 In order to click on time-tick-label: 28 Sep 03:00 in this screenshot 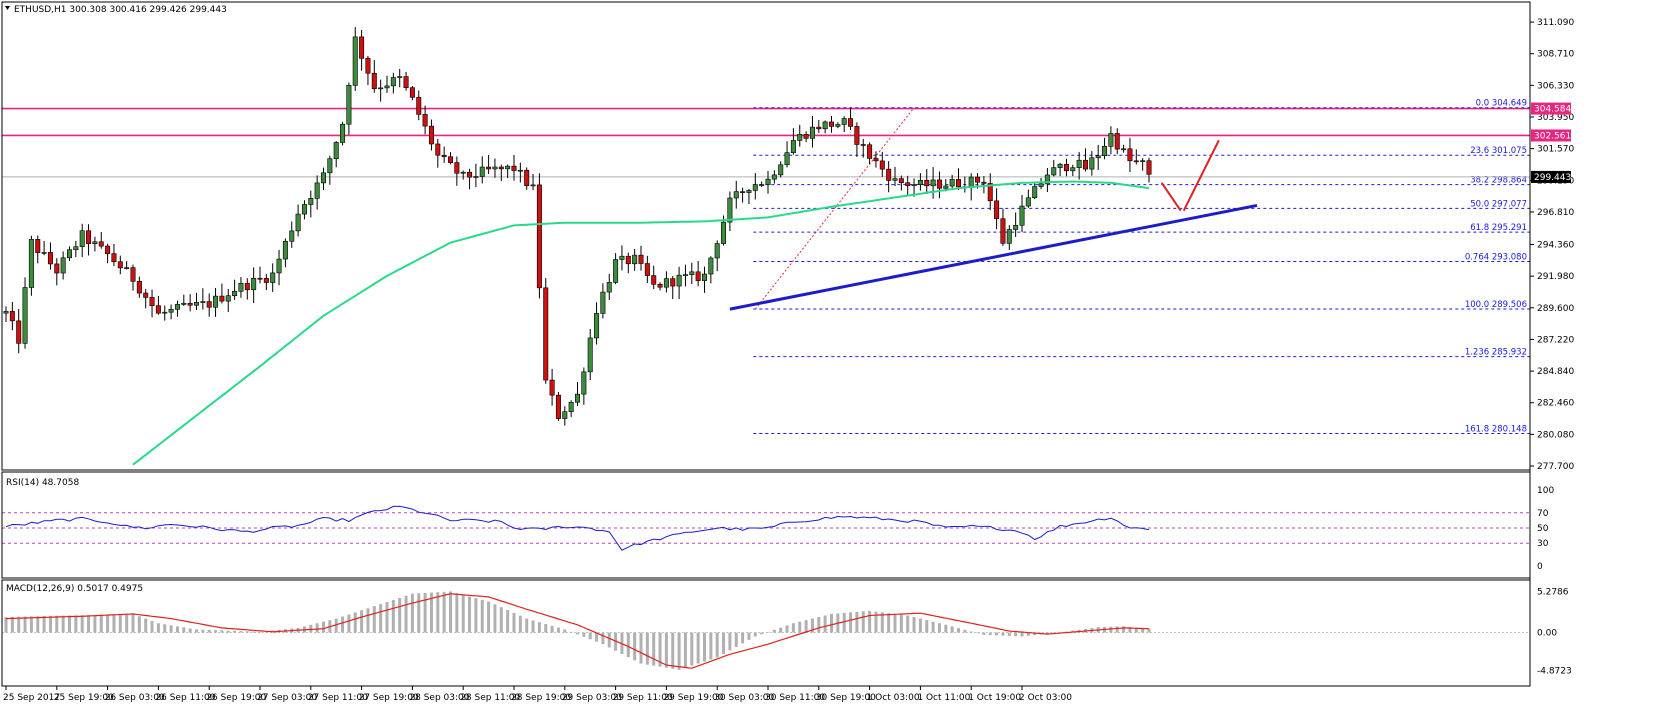, I will do `click(439, 698)`.